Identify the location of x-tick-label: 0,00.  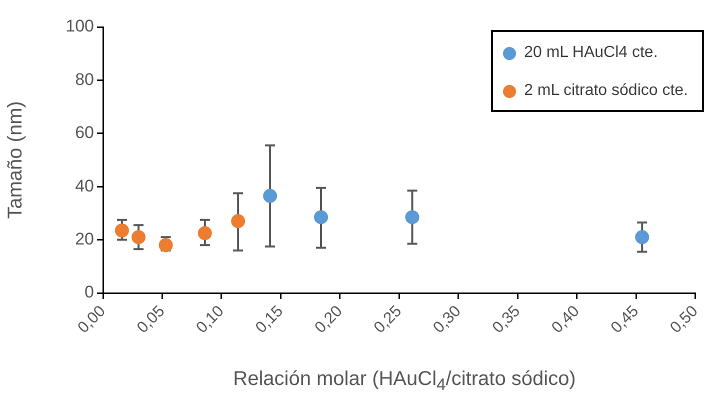
(92, 319).